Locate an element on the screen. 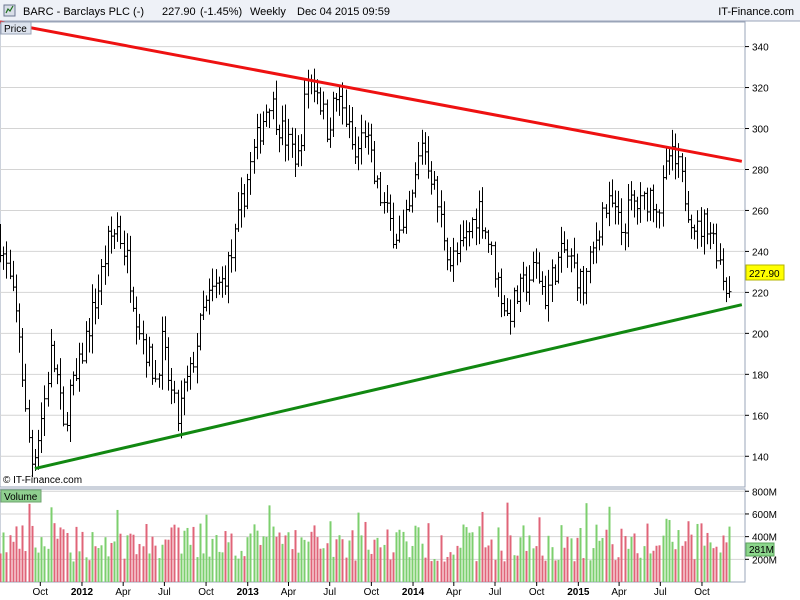 The width and height of the screenshot is (800, 600). last-price-text: 227.90 is located at coordinates (764, 274).